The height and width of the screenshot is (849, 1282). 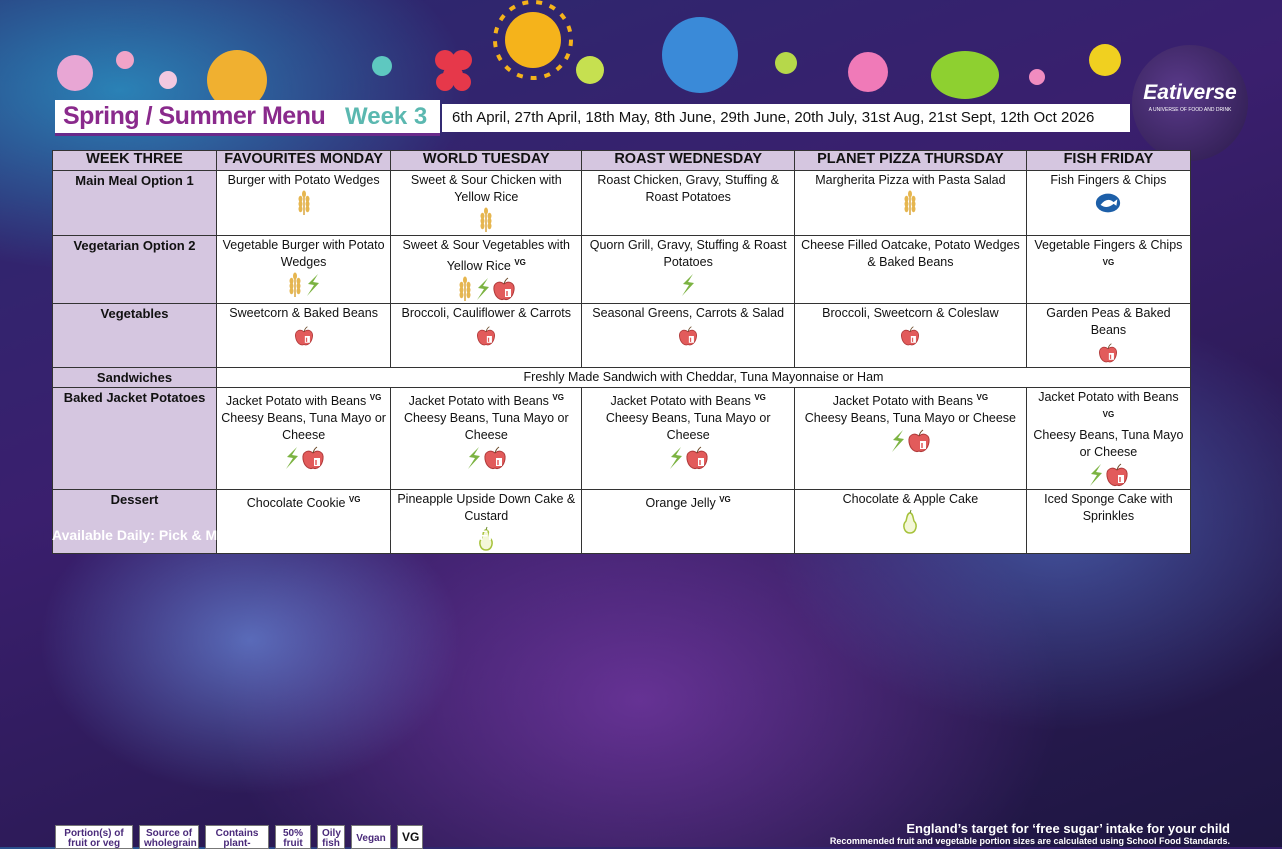 I want to click on dish: Vegetable Burger with Potato Wedges, so click(x=303, y=253).